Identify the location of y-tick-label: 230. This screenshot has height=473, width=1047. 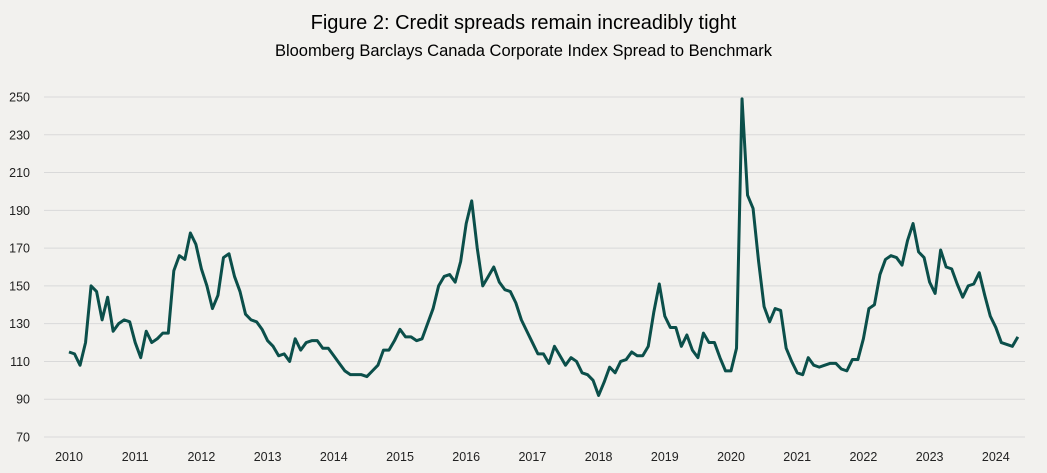
(19, 135).